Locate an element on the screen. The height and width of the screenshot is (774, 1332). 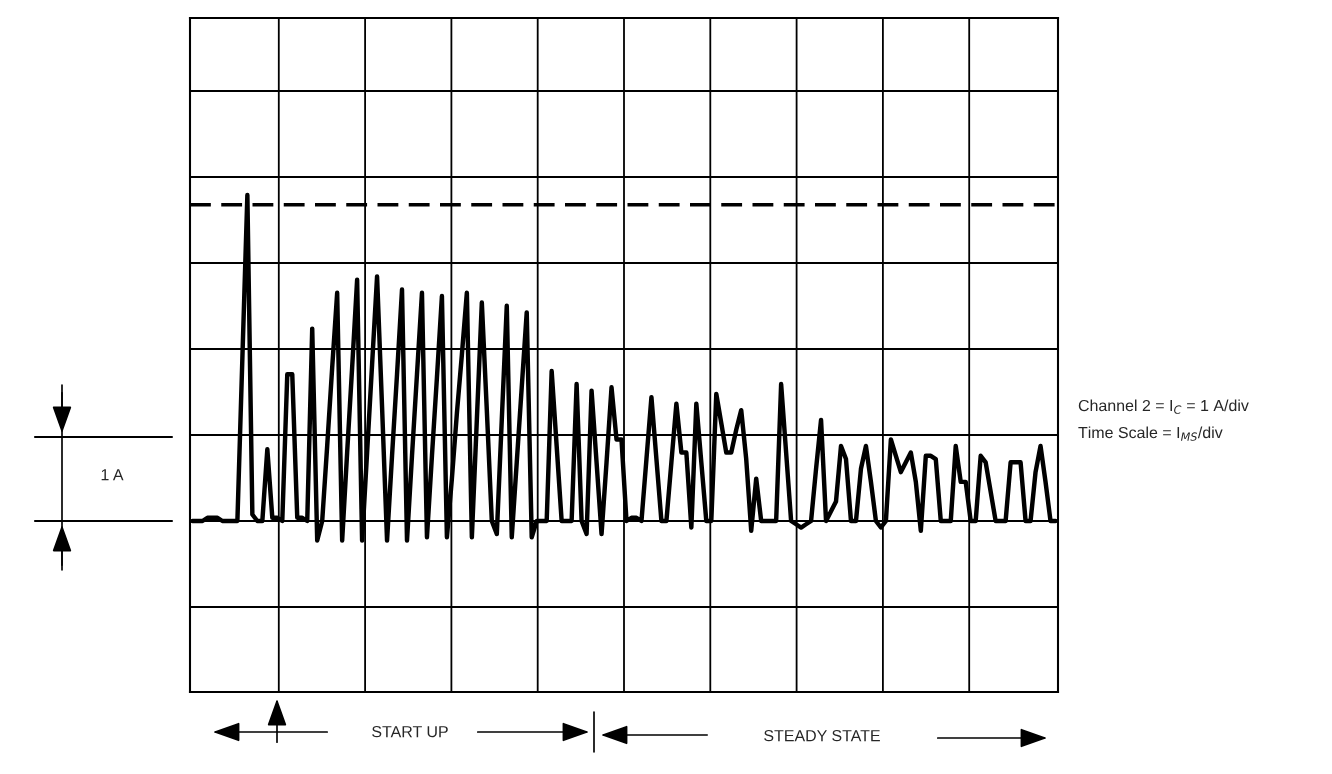
text: Channel 2 = I$_{C}$ = 1 A/div is located at coordinates (1163, 406).